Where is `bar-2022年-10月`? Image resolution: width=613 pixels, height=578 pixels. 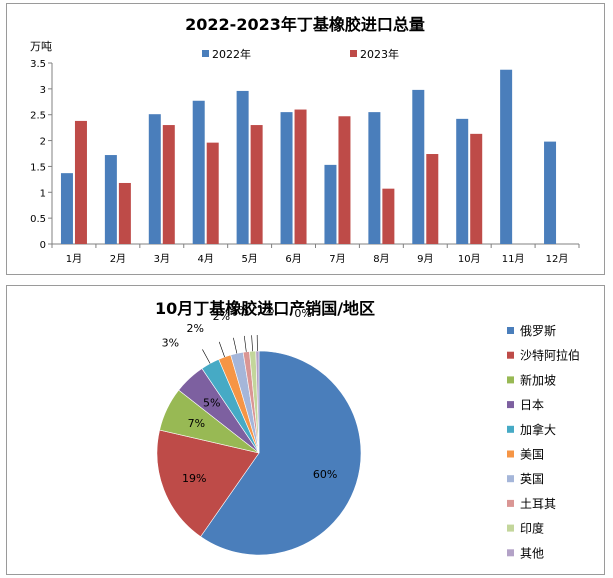
bar-2022年-10月 is located at coordinates (462, 181).